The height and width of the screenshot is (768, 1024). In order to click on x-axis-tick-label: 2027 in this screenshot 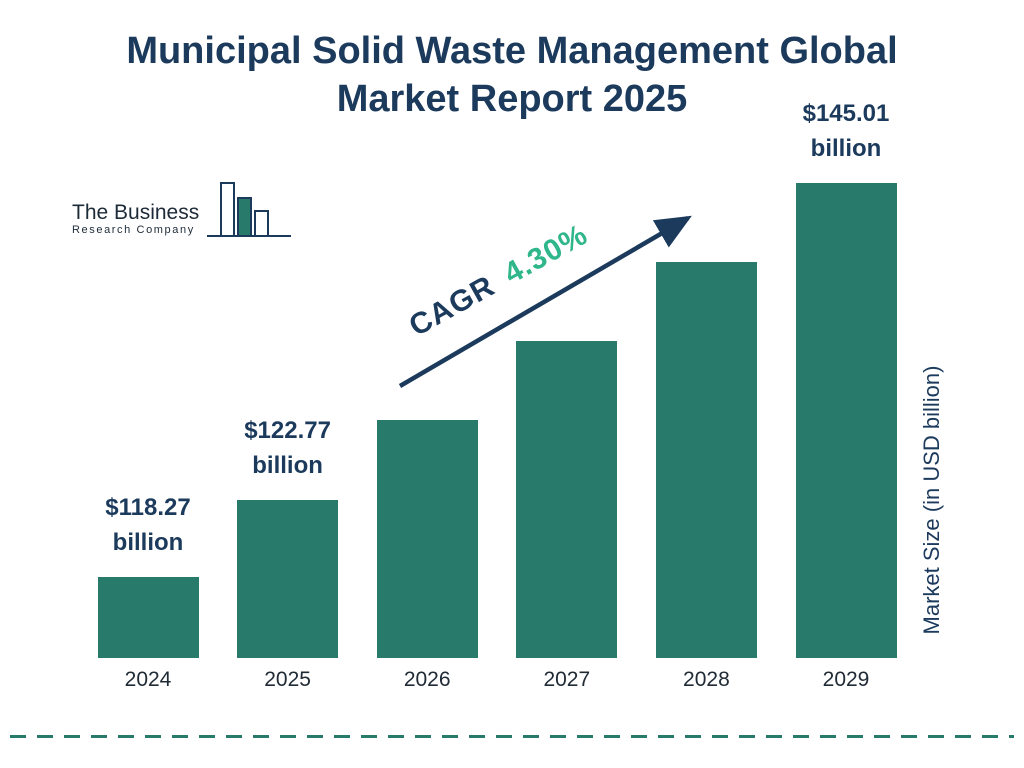, I will do `click(567, 679)`.